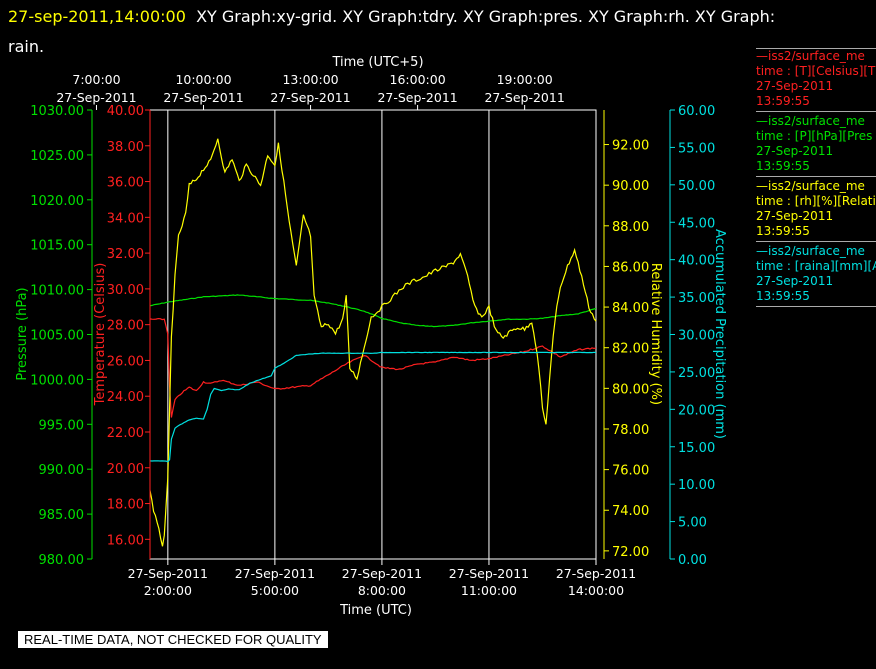 The width and height of the screenshot is (876, 669). I want to click on bottom-tick-time: 8:00:00, so click(382, 590).